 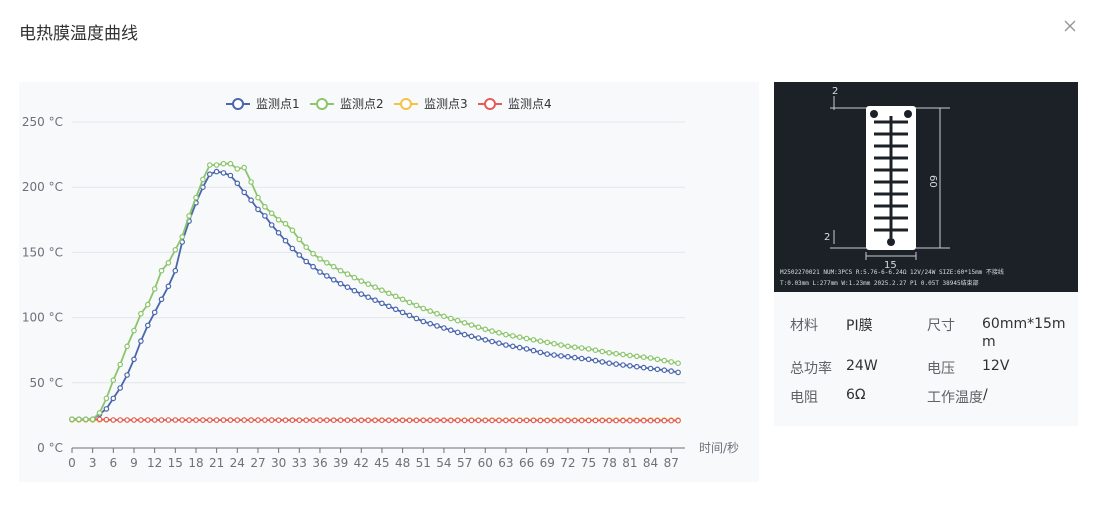 I want to click on x-tick-label: 75, so click(x=588, y=463).